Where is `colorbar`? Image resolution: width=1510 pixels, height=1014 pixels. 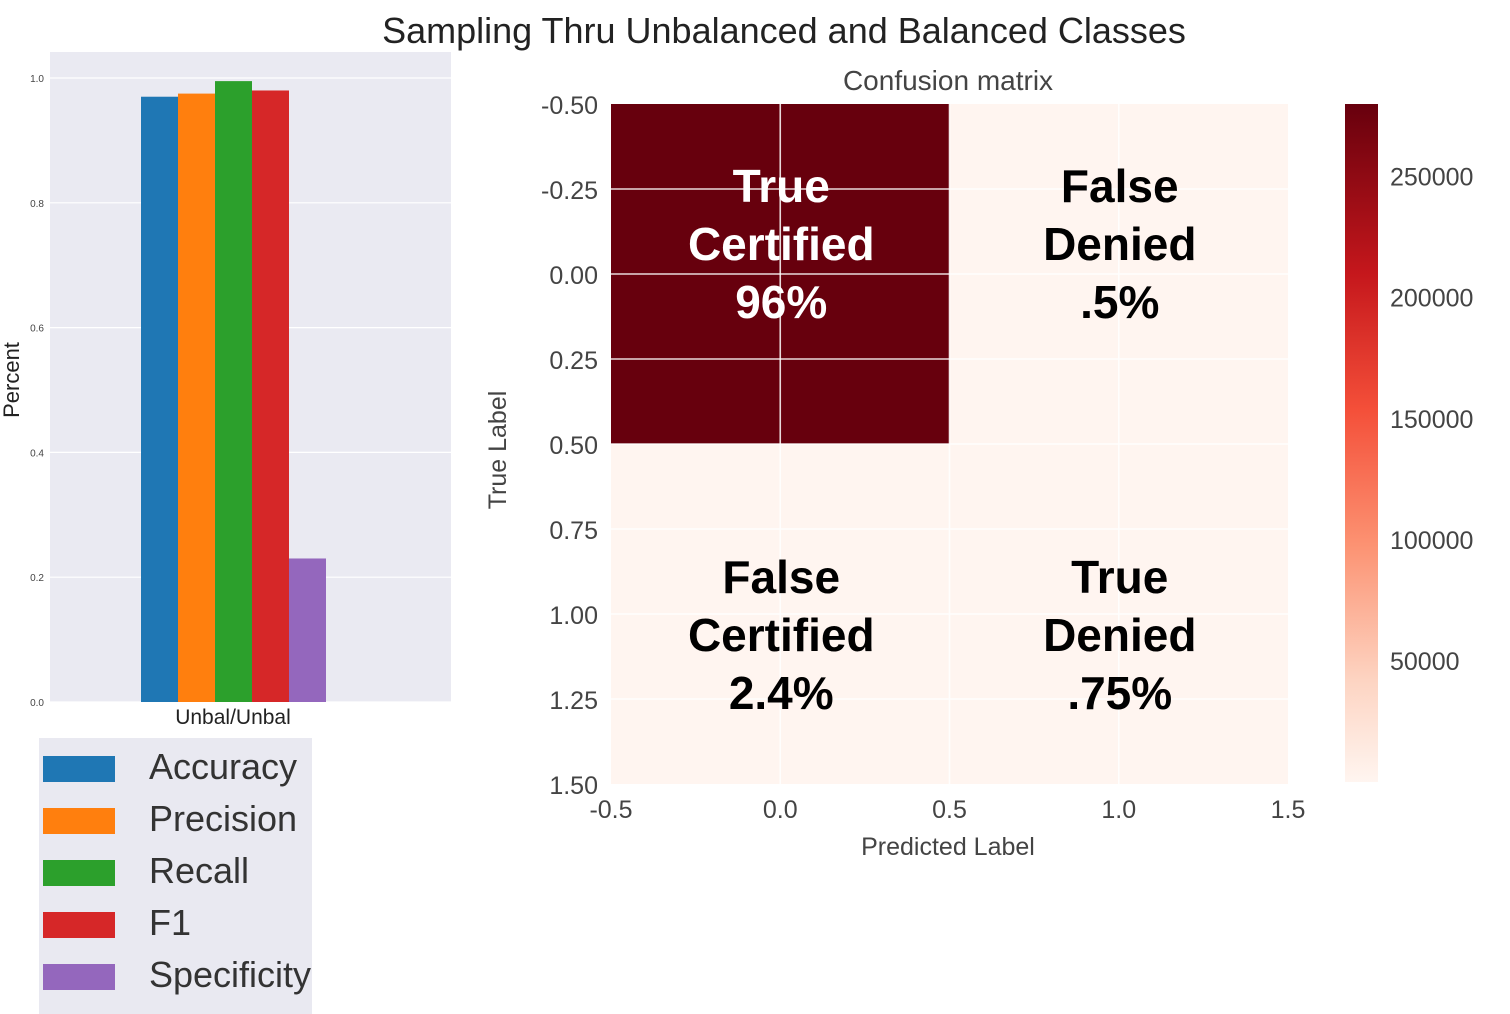
colorbar is located at coordinates (1361, 443).